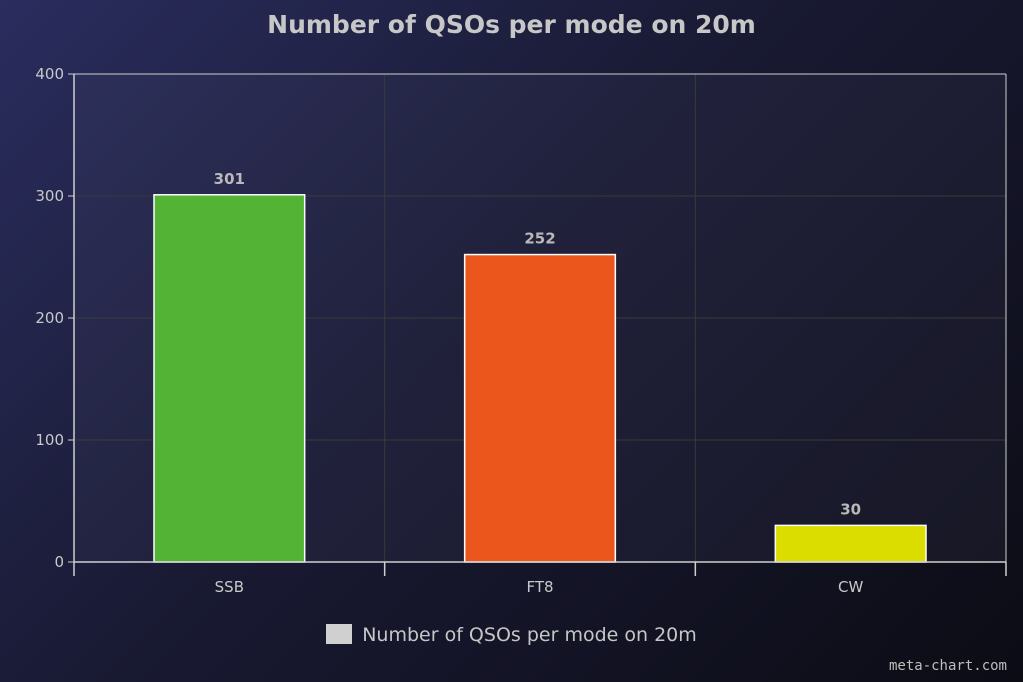  Describe the element at coordinates (539, 239) in the screenshot. I see `data-label-ft8: 252` at that location.